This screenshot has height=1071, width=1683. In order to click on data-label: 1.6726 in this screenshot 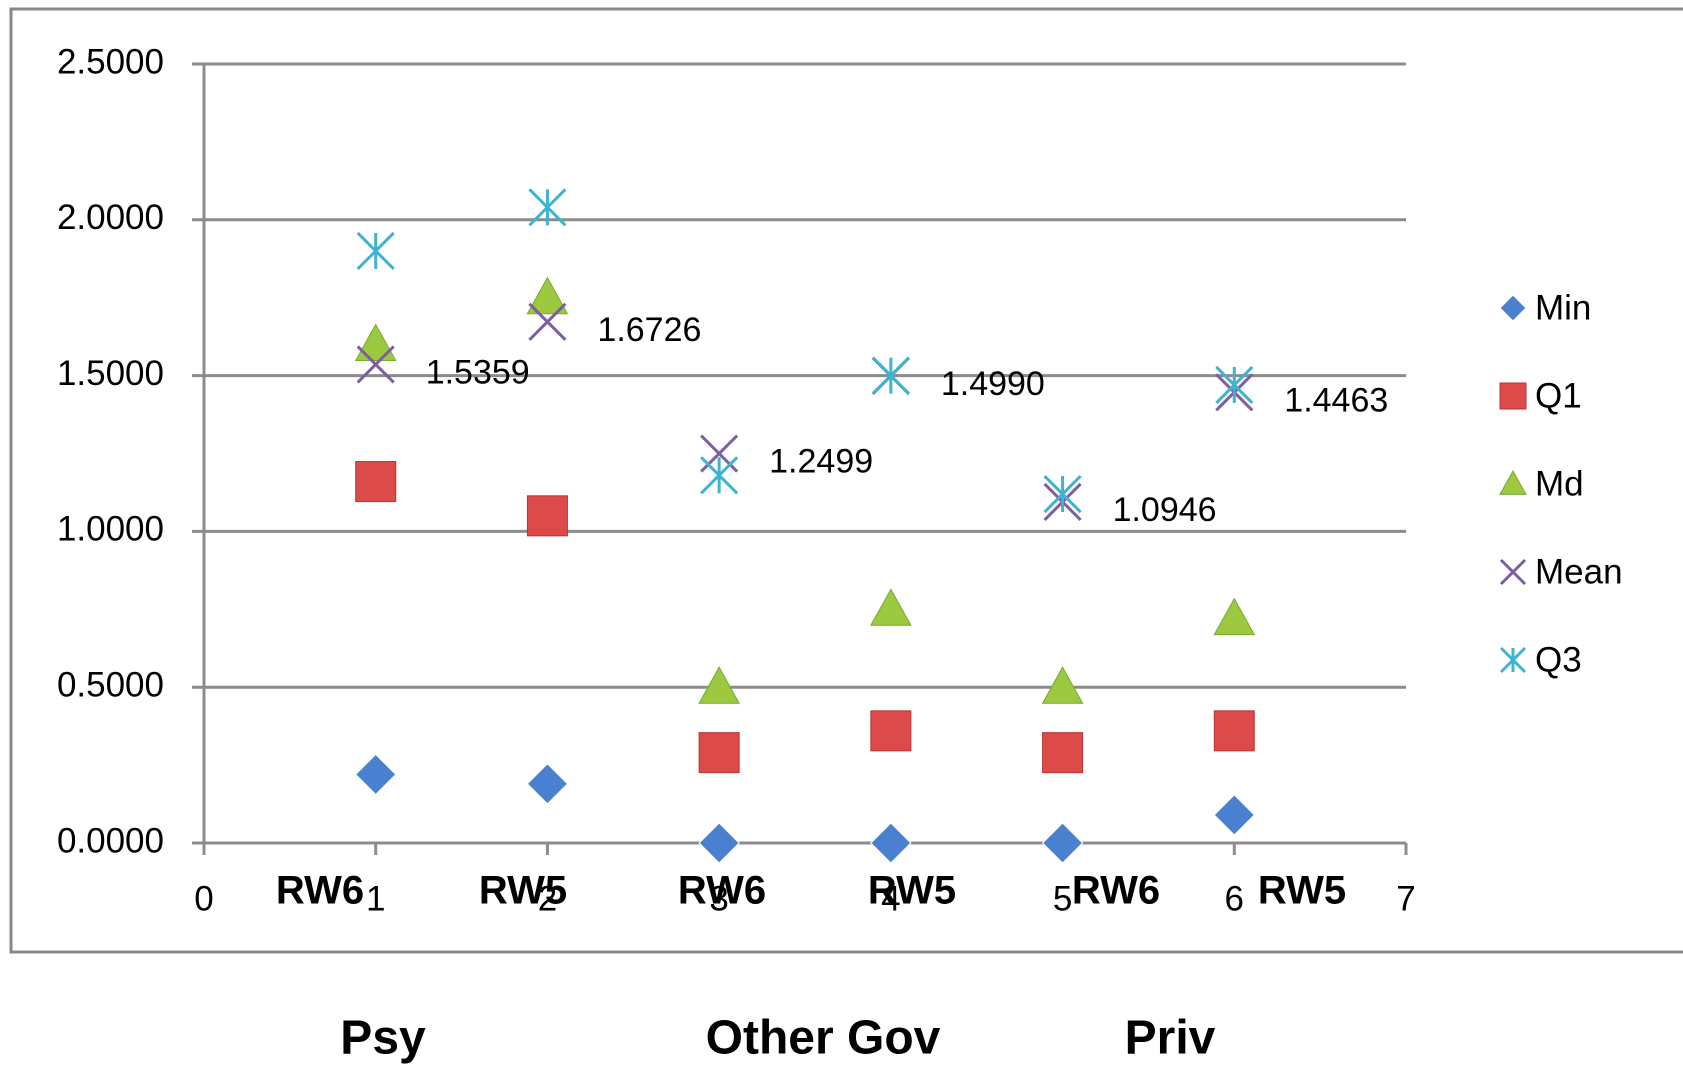, I will do `click(649, 330)`.